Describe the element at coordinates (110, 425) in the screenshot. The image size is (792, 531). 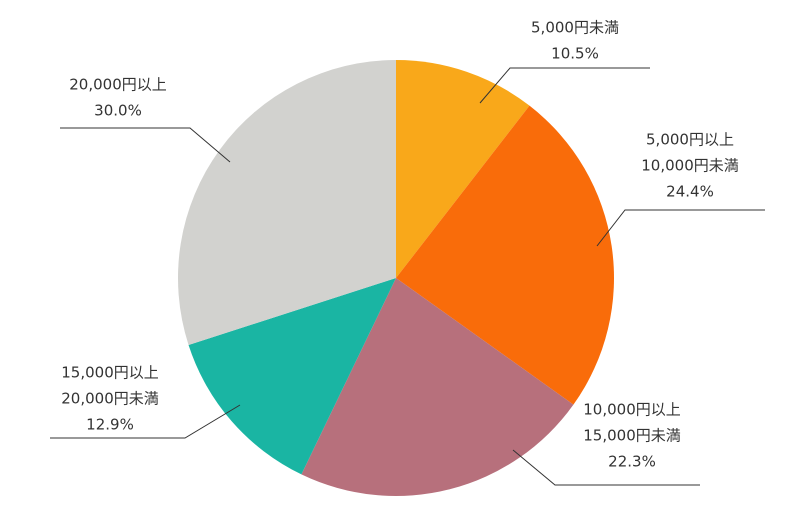
I see `value-label: 12.9%` at that location.